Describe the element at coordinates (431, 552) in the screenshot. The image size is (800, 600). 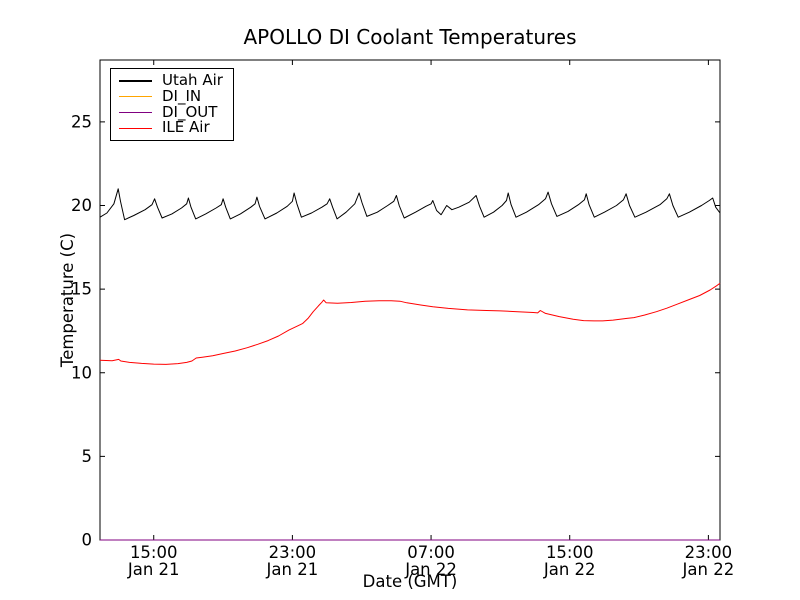
I see `x-tick-time-label: 07:00` at that location.